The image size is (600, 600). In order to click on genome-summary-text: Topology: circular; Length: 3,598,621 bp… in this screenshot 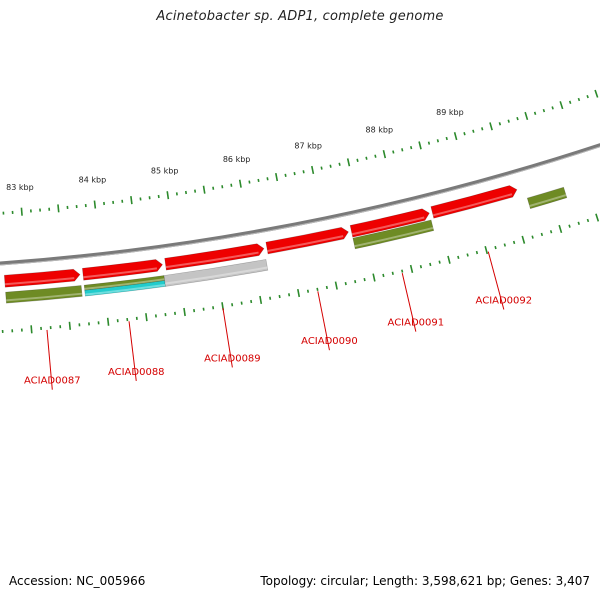, I will do `click(425, 581)`.